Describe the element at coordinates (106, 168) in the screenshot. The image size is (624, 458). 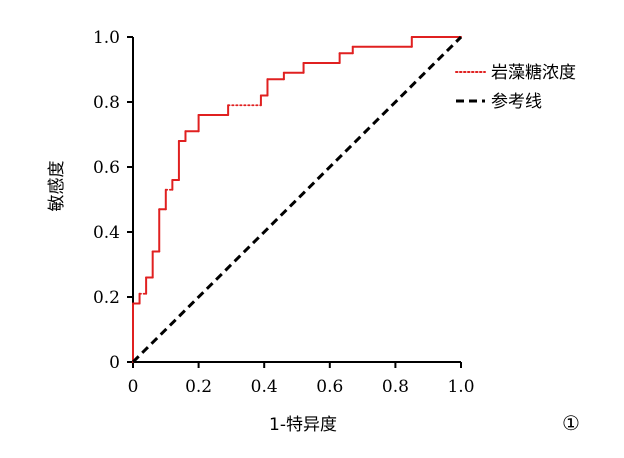
I see `y-tick-label: 0.6` at that location.